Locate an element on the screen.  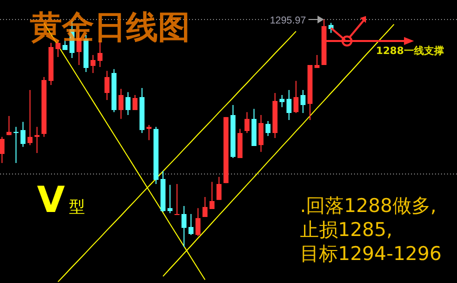
annotation: 1288一线支撑 is located at coordinates (410, 51).